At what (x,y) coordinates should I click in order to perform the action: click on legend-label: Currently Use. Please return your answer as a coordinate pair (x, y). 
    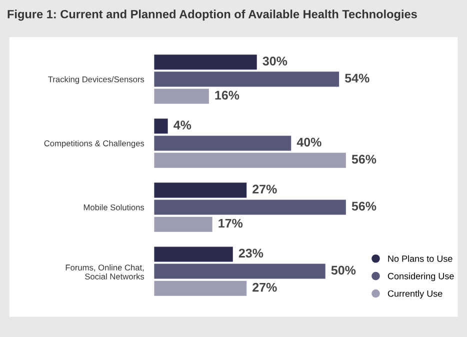
    Looking at the image, I should click on (415, 294).